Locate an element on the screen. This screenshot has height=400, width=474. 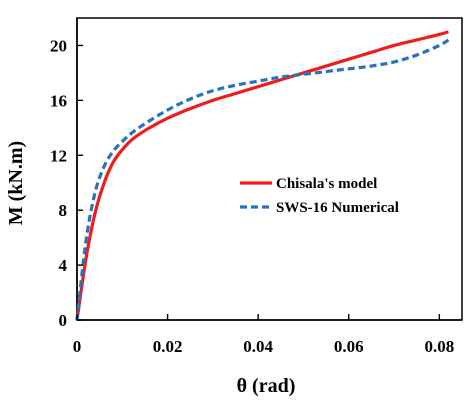
y-tick-label: 12 is located at coordinates (58, 155).